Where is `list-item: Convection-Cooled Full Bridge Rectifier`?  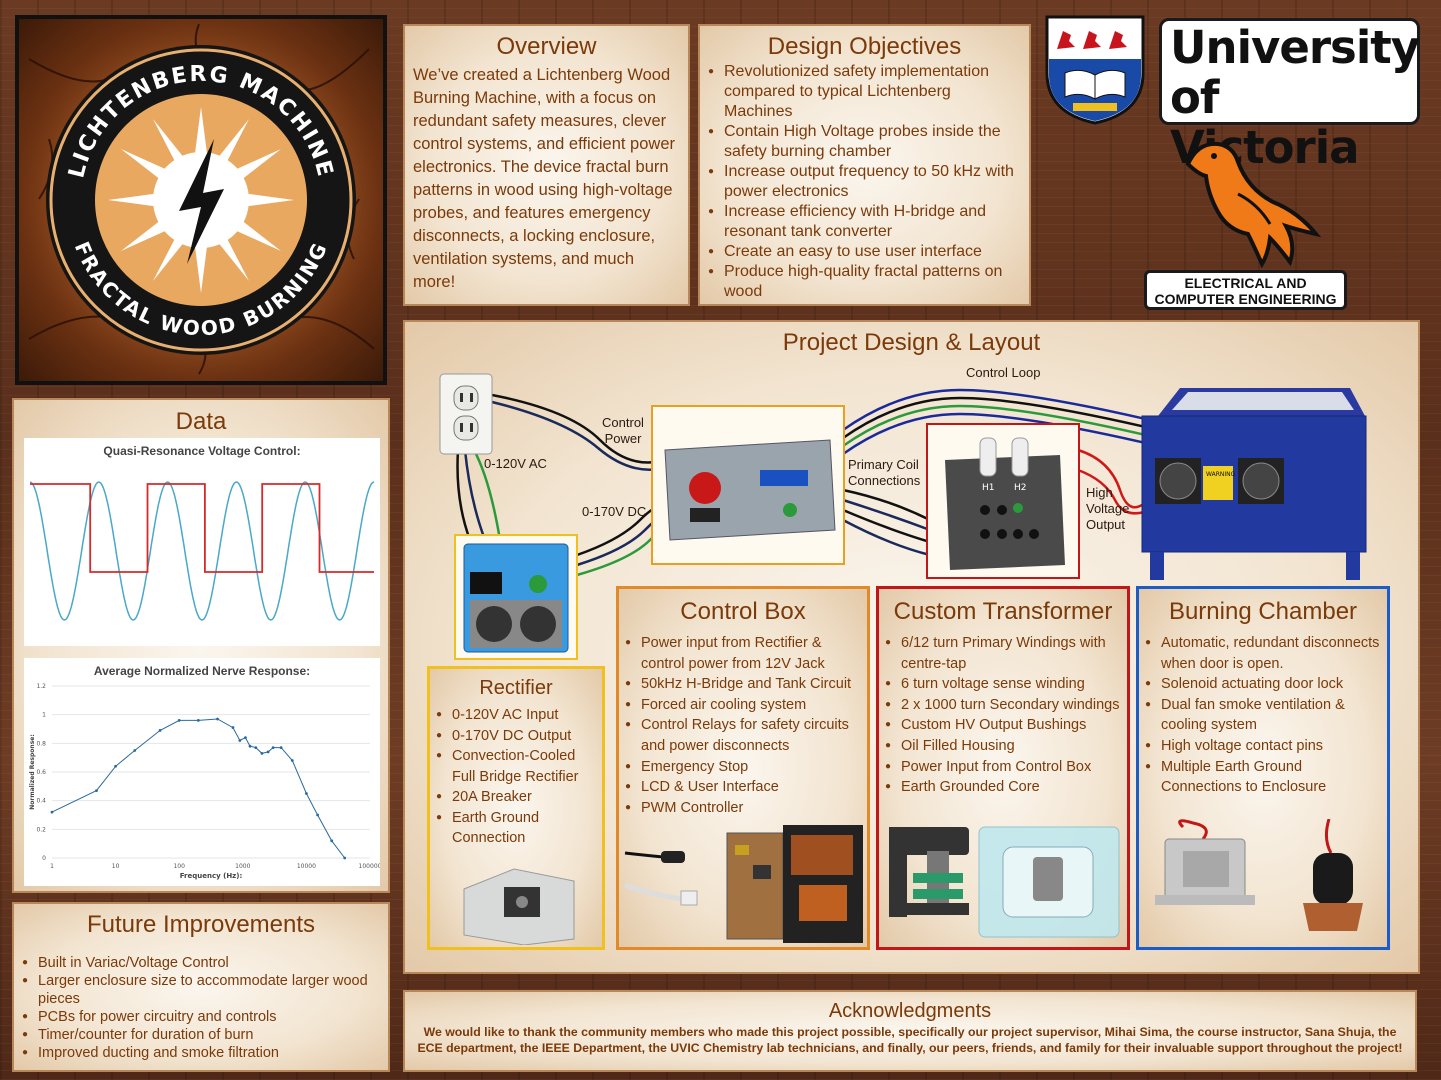 list-item: Convection-Cooled Full Bridge Rectifier is located at coordinates (516, 766).